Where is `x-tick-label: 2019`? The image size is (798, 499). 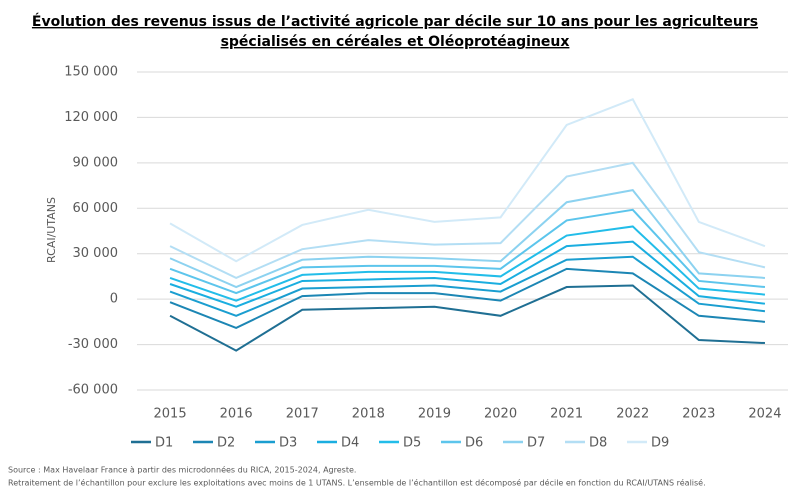 x-tick-label: 2019 is located at coordinates (434, 414).